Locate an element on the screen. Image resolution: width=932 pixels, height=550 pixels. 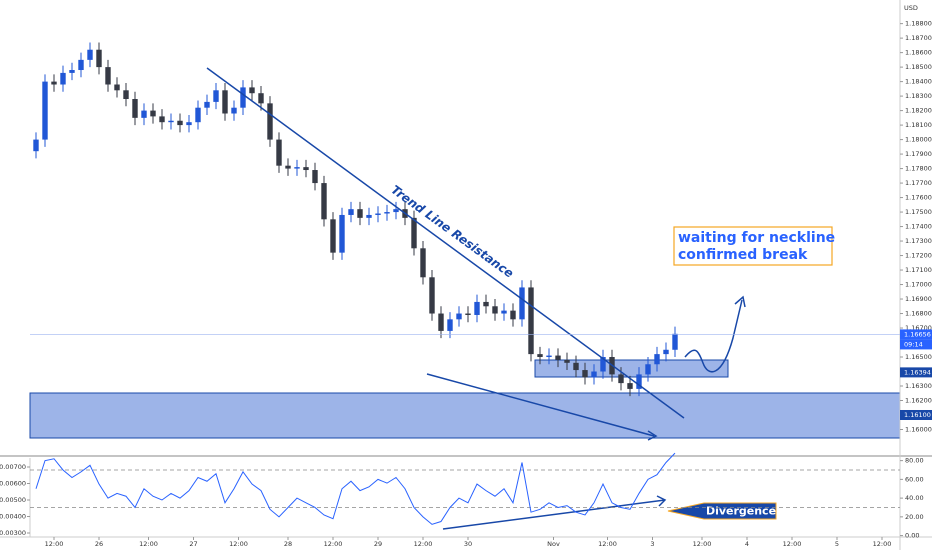
left-tick-label: 0.00400 is located at coordinates (13, 517).